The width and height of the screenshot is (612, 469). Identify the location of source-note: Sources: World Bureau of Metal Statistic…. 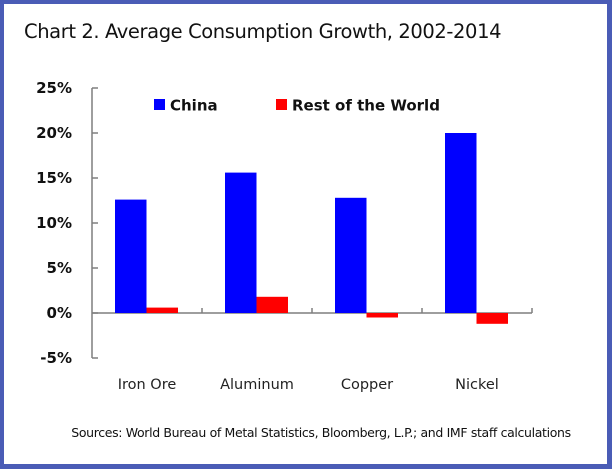
(321, 432).